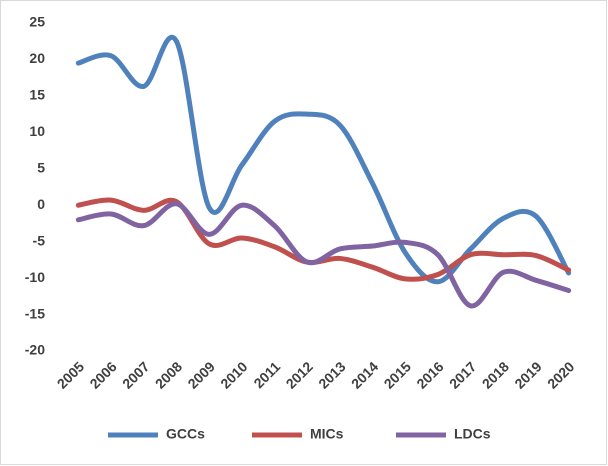 Image resolution: width=608 pixels, height=466 pixels. Describe the element at coordinates (35, 313) in the screenshot. I see `y-tick-label: -15` at that location.